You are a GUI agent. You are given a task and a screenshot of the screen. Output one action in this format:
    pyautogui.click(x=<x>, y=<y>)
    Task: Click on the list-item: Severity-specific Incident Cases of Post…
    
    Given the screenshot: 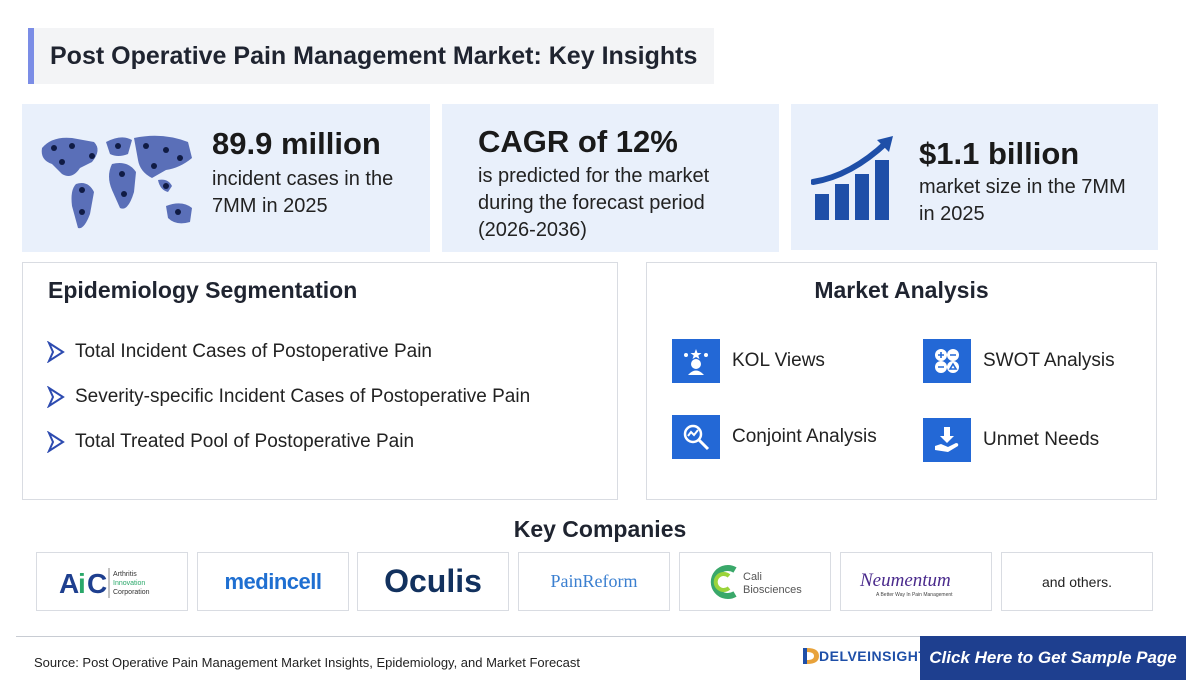 What is the action you would take?
    pyautogui.click(x=287, y=396)
    